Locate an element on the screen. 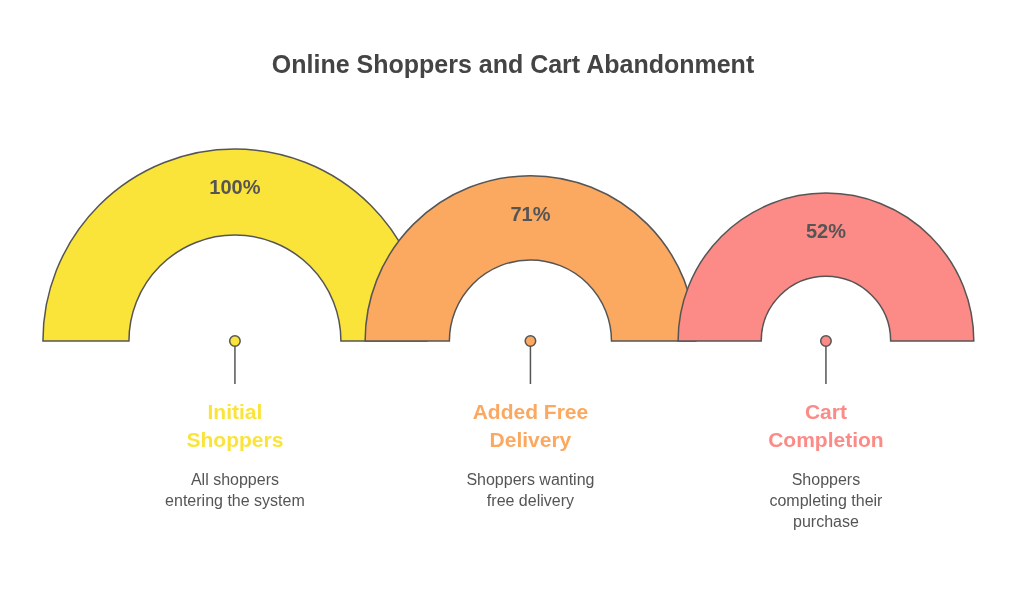 This screenshot has height=600, width=1026. text: All shoppers entering the system is located at coordinates (235, 490).